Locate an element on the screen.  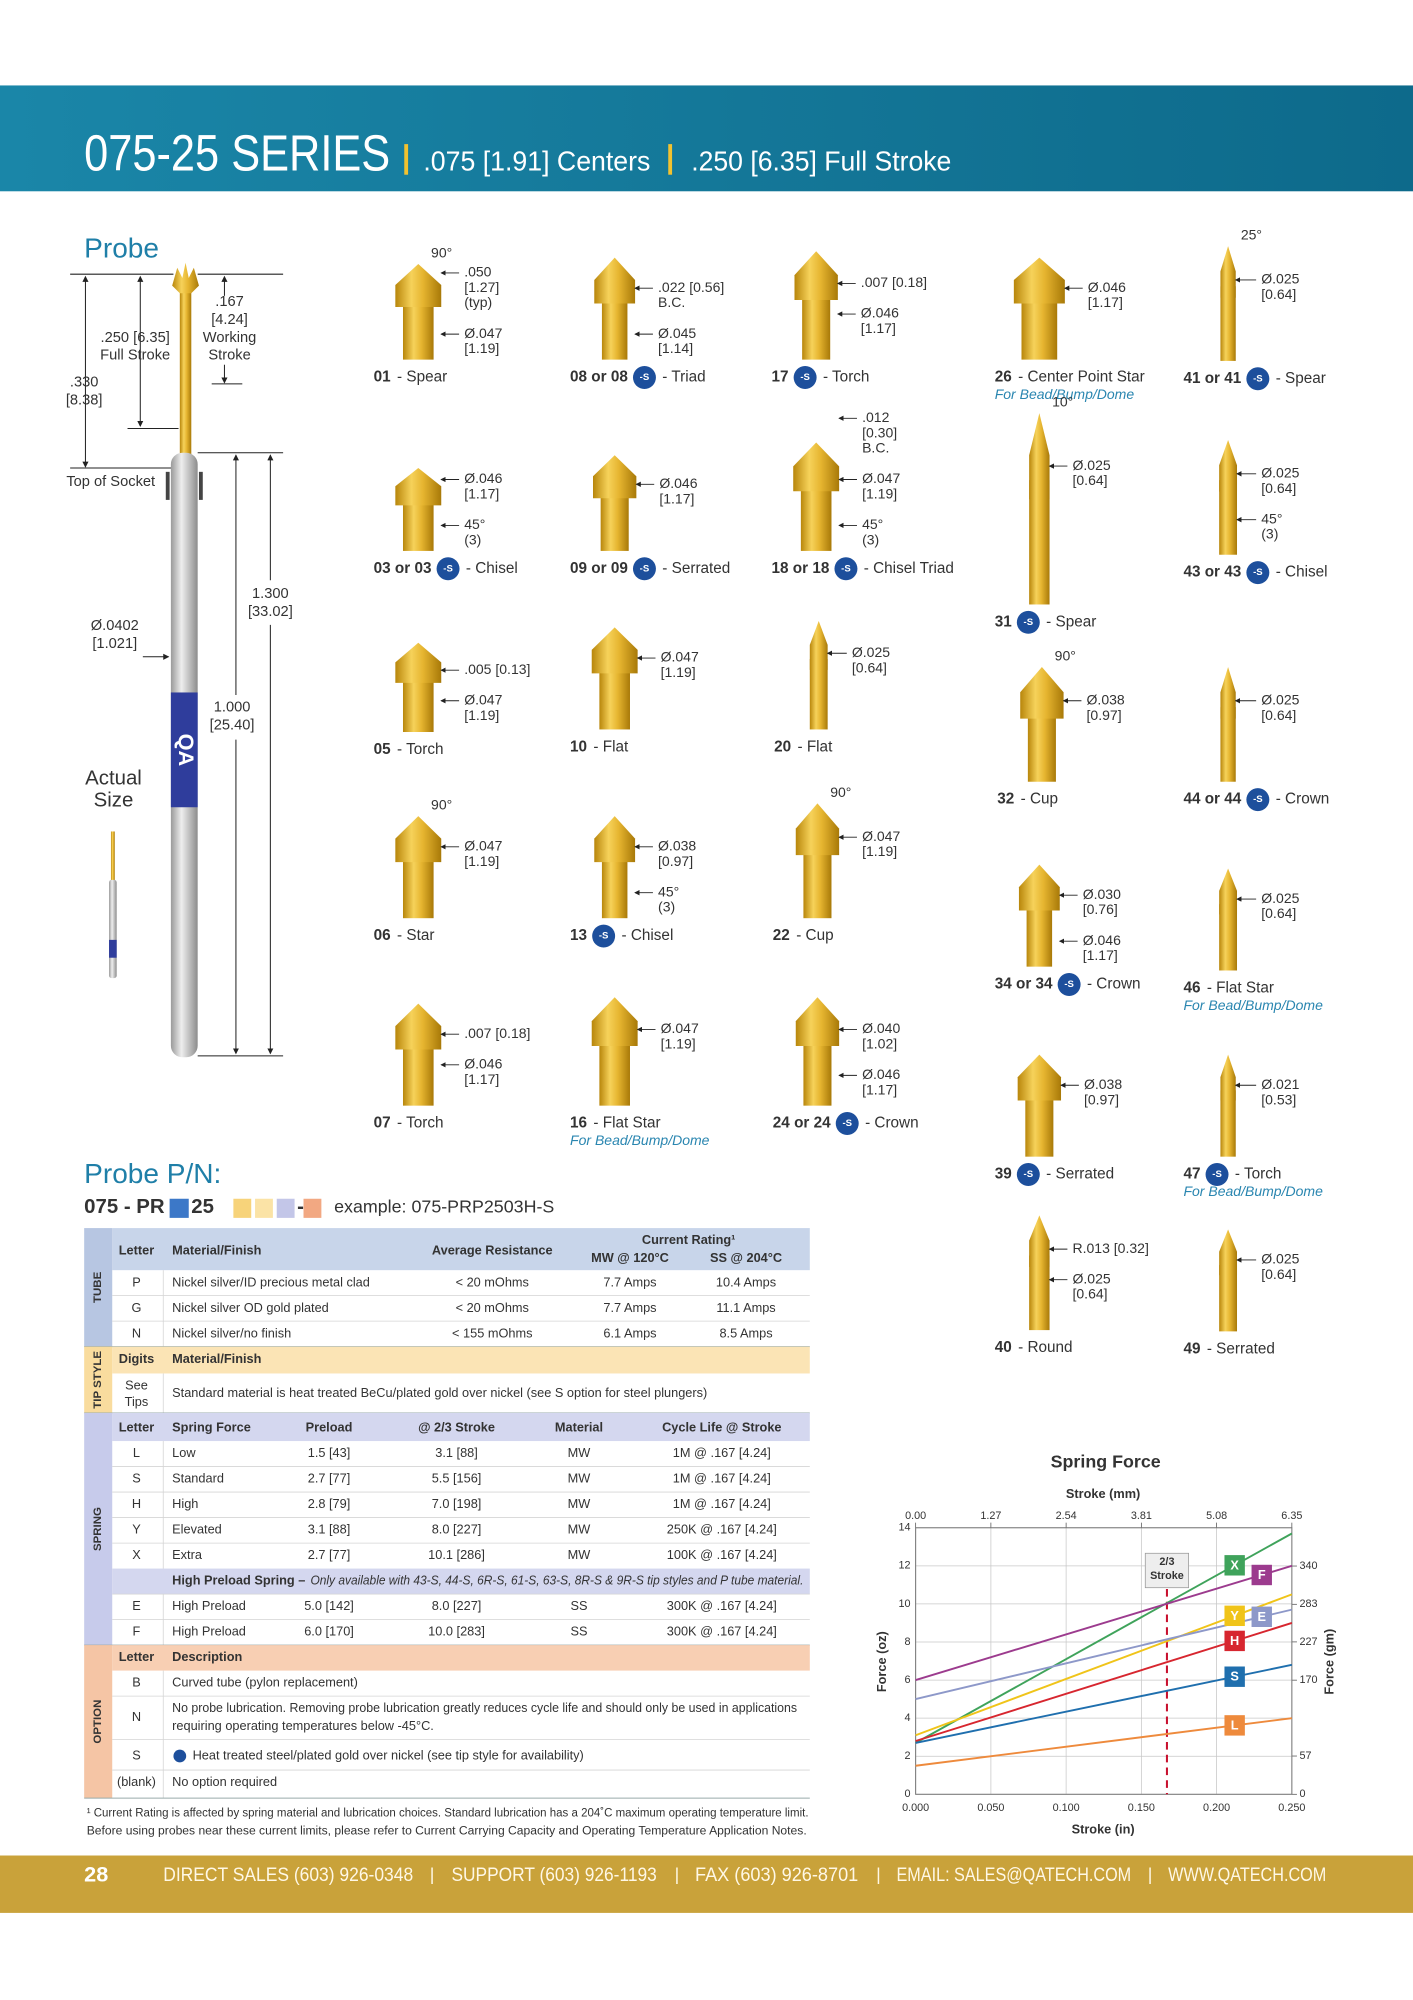
dimension-label: Ø.021 is located at coordinates (1280, 1084).